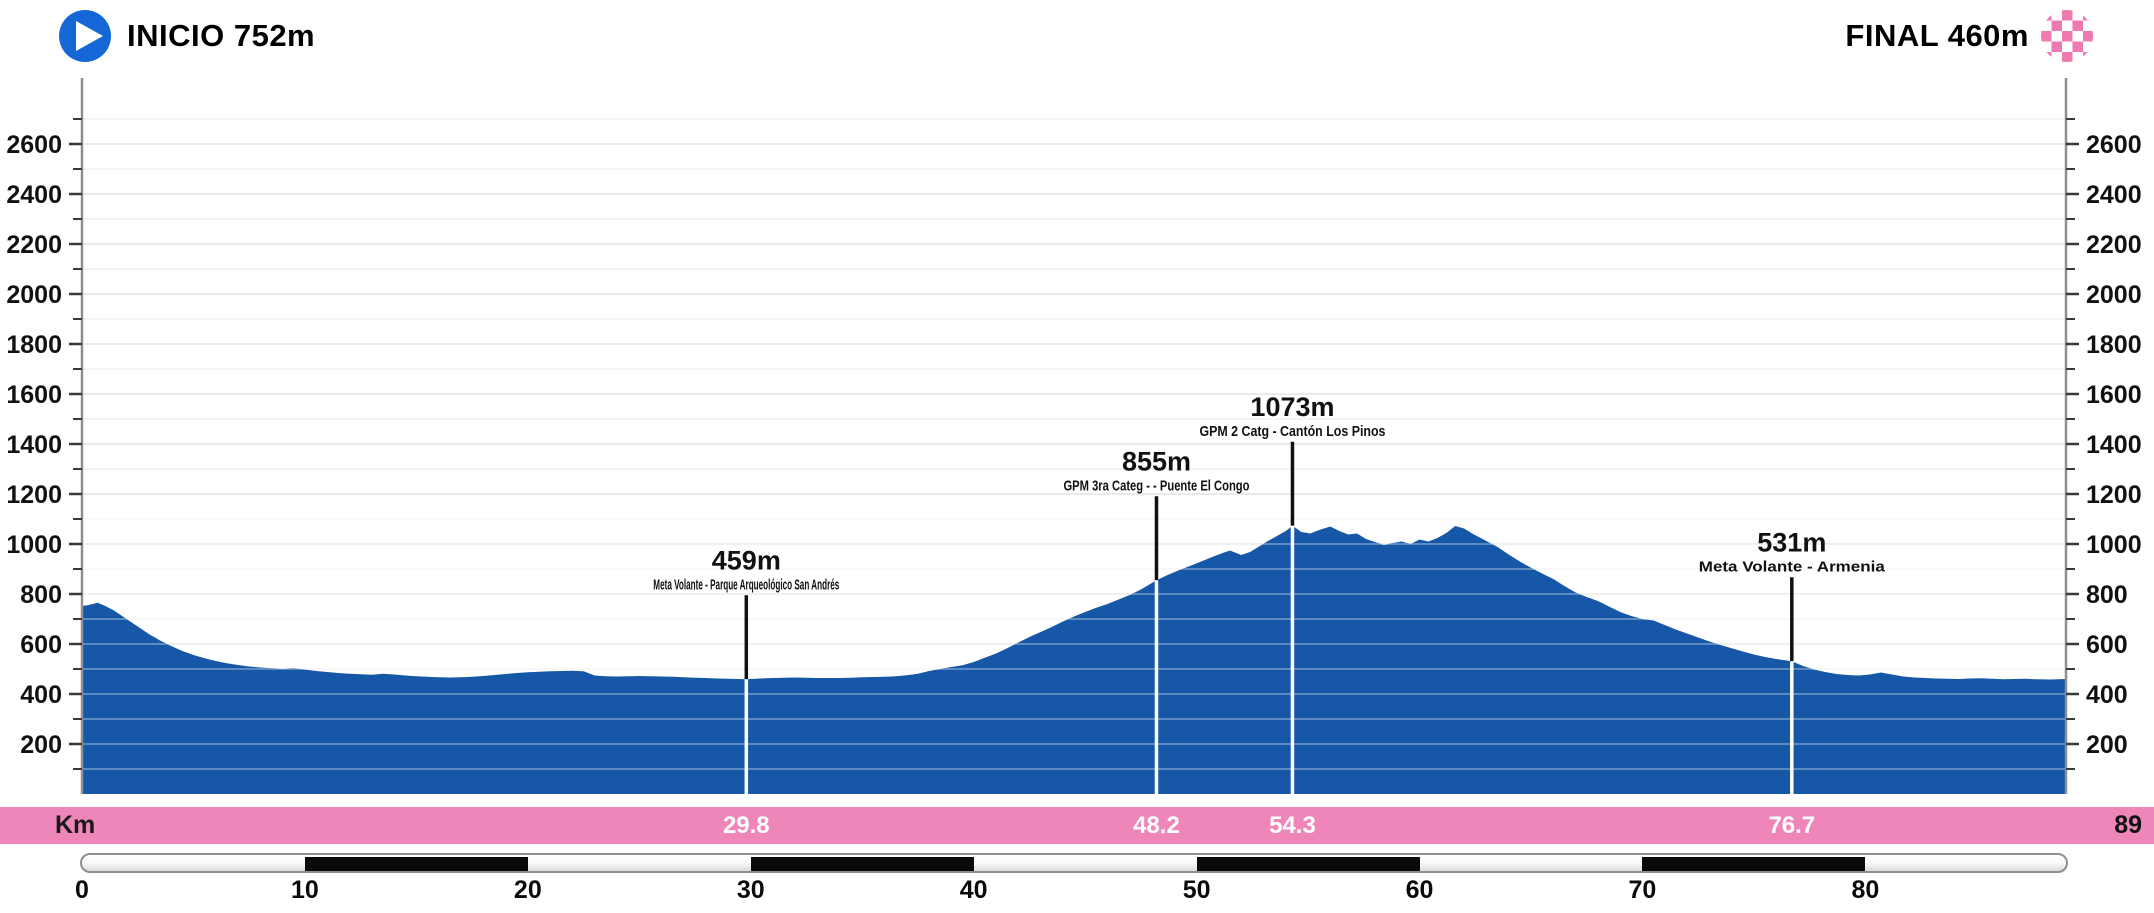 Image resolution: width=2154 pixels, height=913 pixels. Describe the element at coordinates (1074, 863) in the screenshot. I see `distance-scale-bar` at that location.